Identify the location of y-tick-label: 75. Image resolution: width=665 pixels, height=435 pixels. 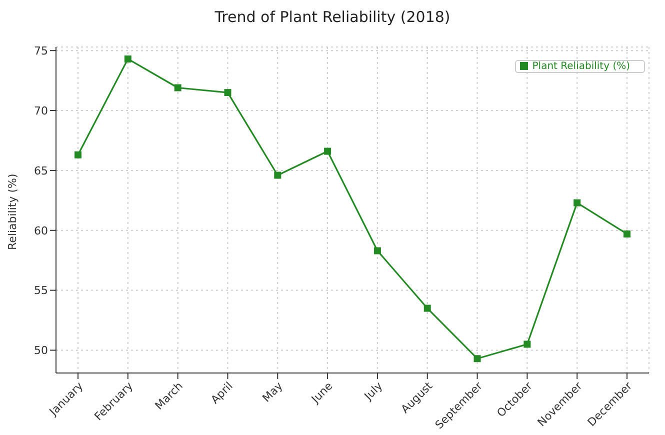
(41, 51).